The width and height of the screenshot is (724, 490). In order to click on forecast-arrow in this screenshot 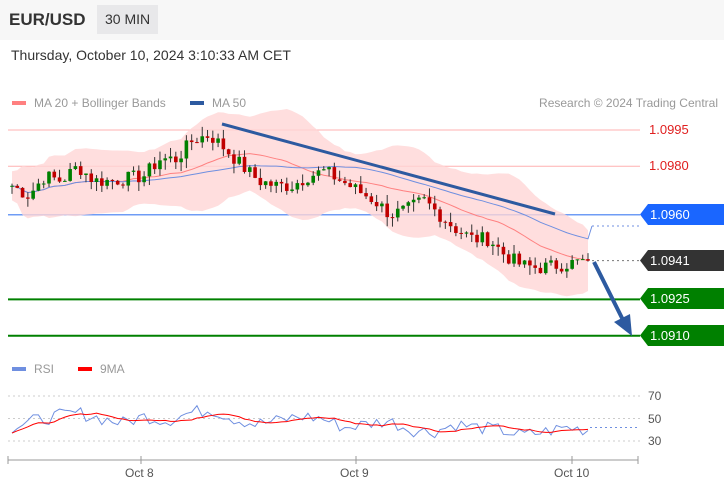, I will do `click(609, 292)`.